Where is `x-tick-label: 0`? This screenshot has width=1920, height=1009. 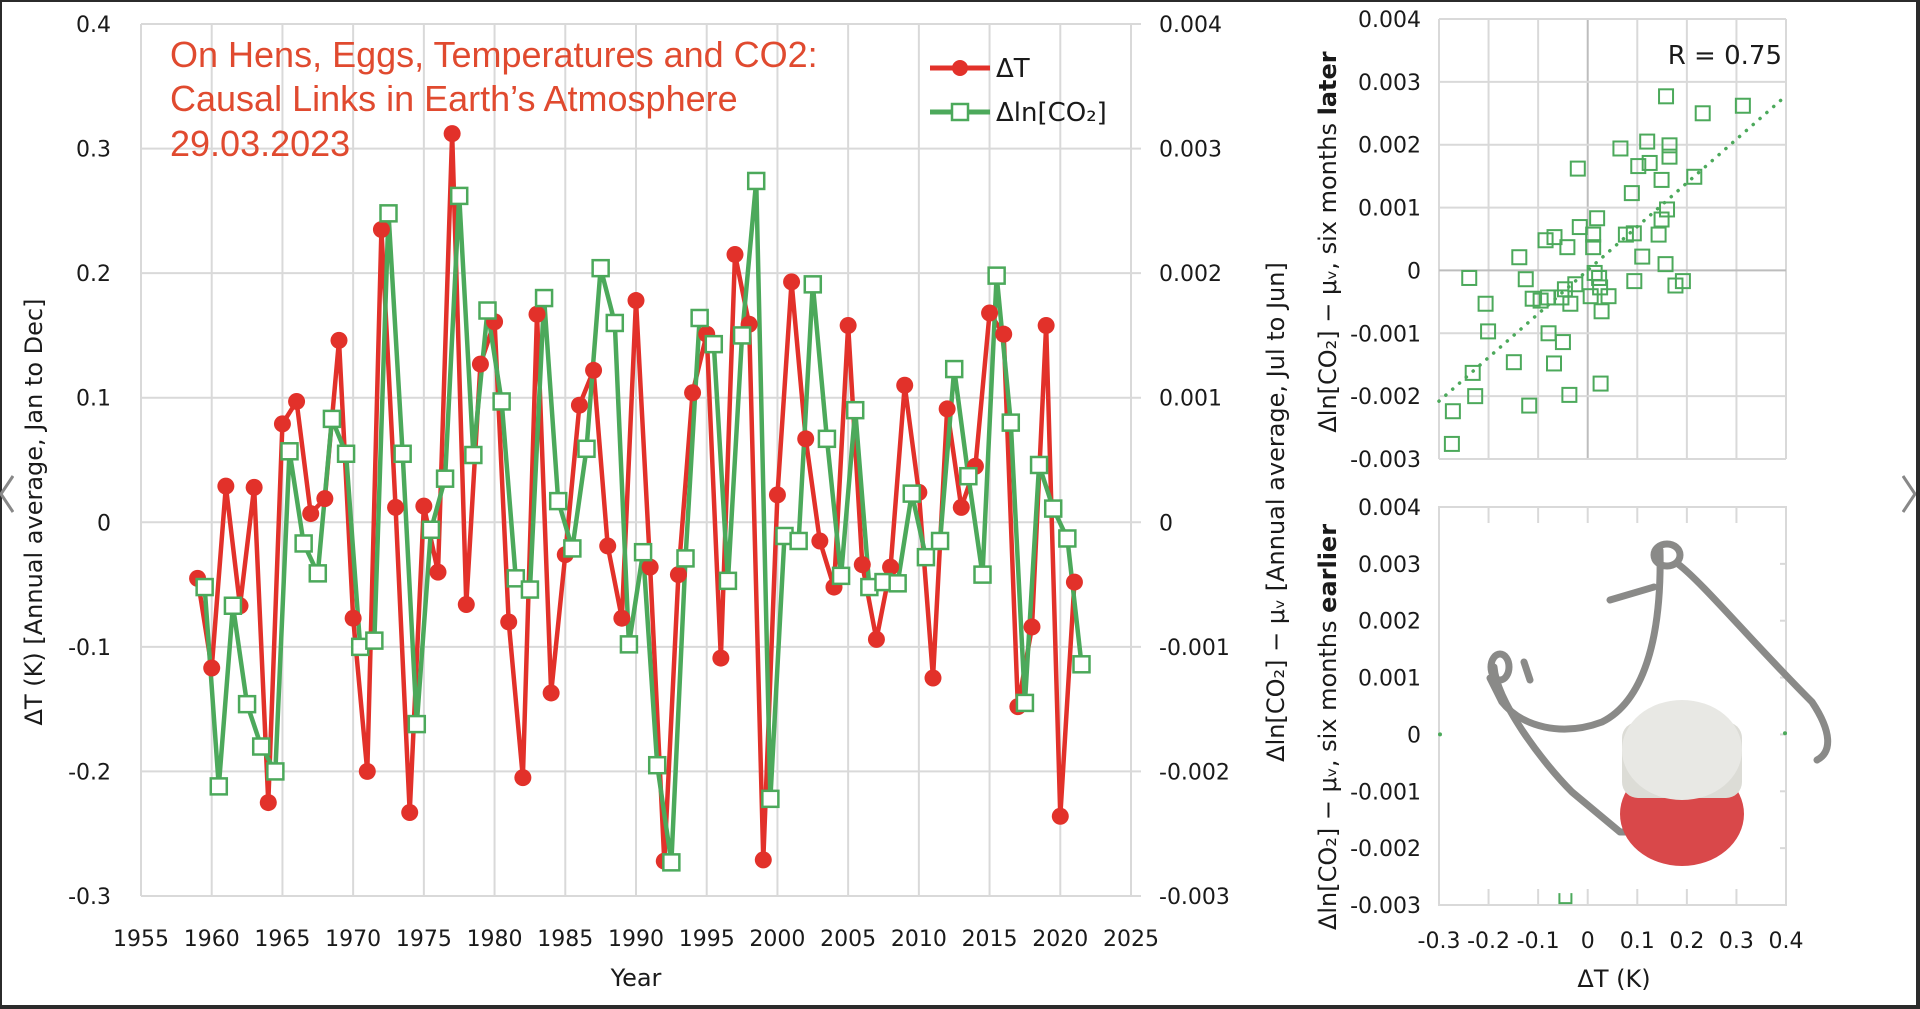
x-tick-label: 0 is located at coordinates (1588, 941).